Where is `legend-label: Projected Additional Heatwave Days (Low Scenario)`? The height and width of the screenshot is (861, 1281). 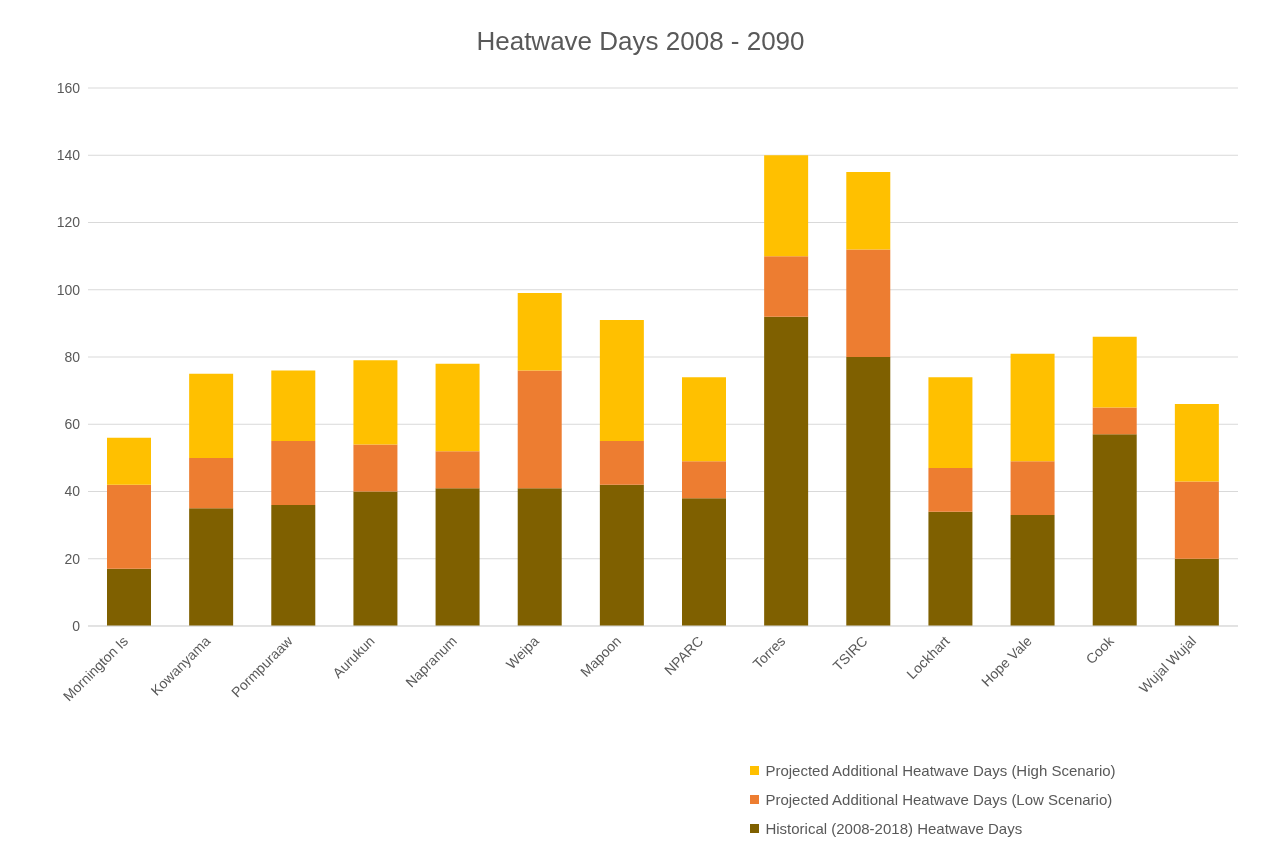
legend-label: Projected Additional Heatwave Days (Low Scenario) is located at coordinates (939, 799).